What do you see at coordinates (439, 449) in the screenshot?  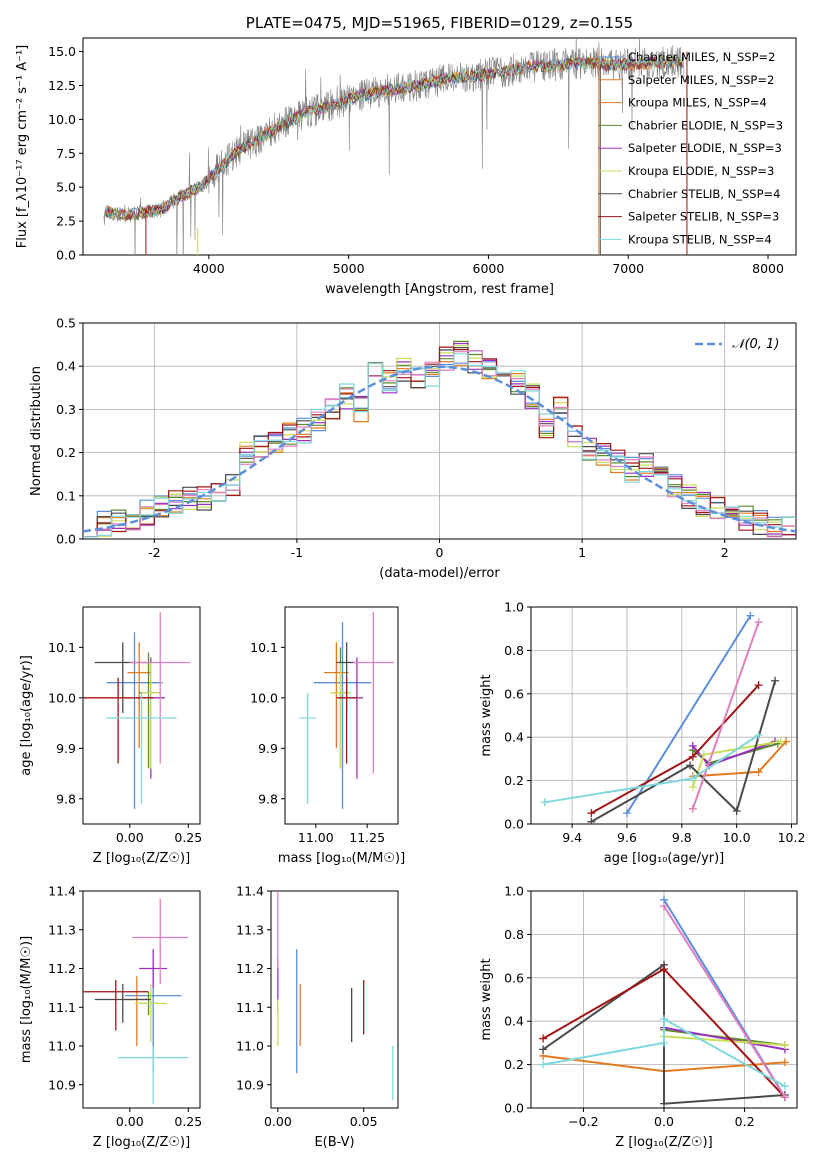 I see `gaussian-curve` at bounding box center [439, 449].